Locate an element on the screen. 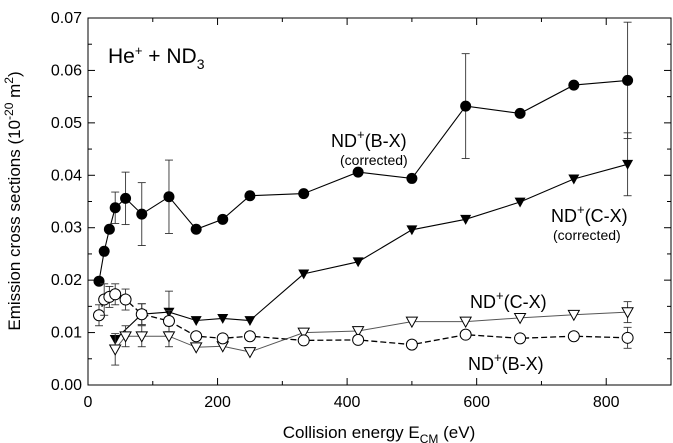 The height and width of the screenshot is (443, 673). y-tick-label: 0.05 is located at coordinates (66, 123).